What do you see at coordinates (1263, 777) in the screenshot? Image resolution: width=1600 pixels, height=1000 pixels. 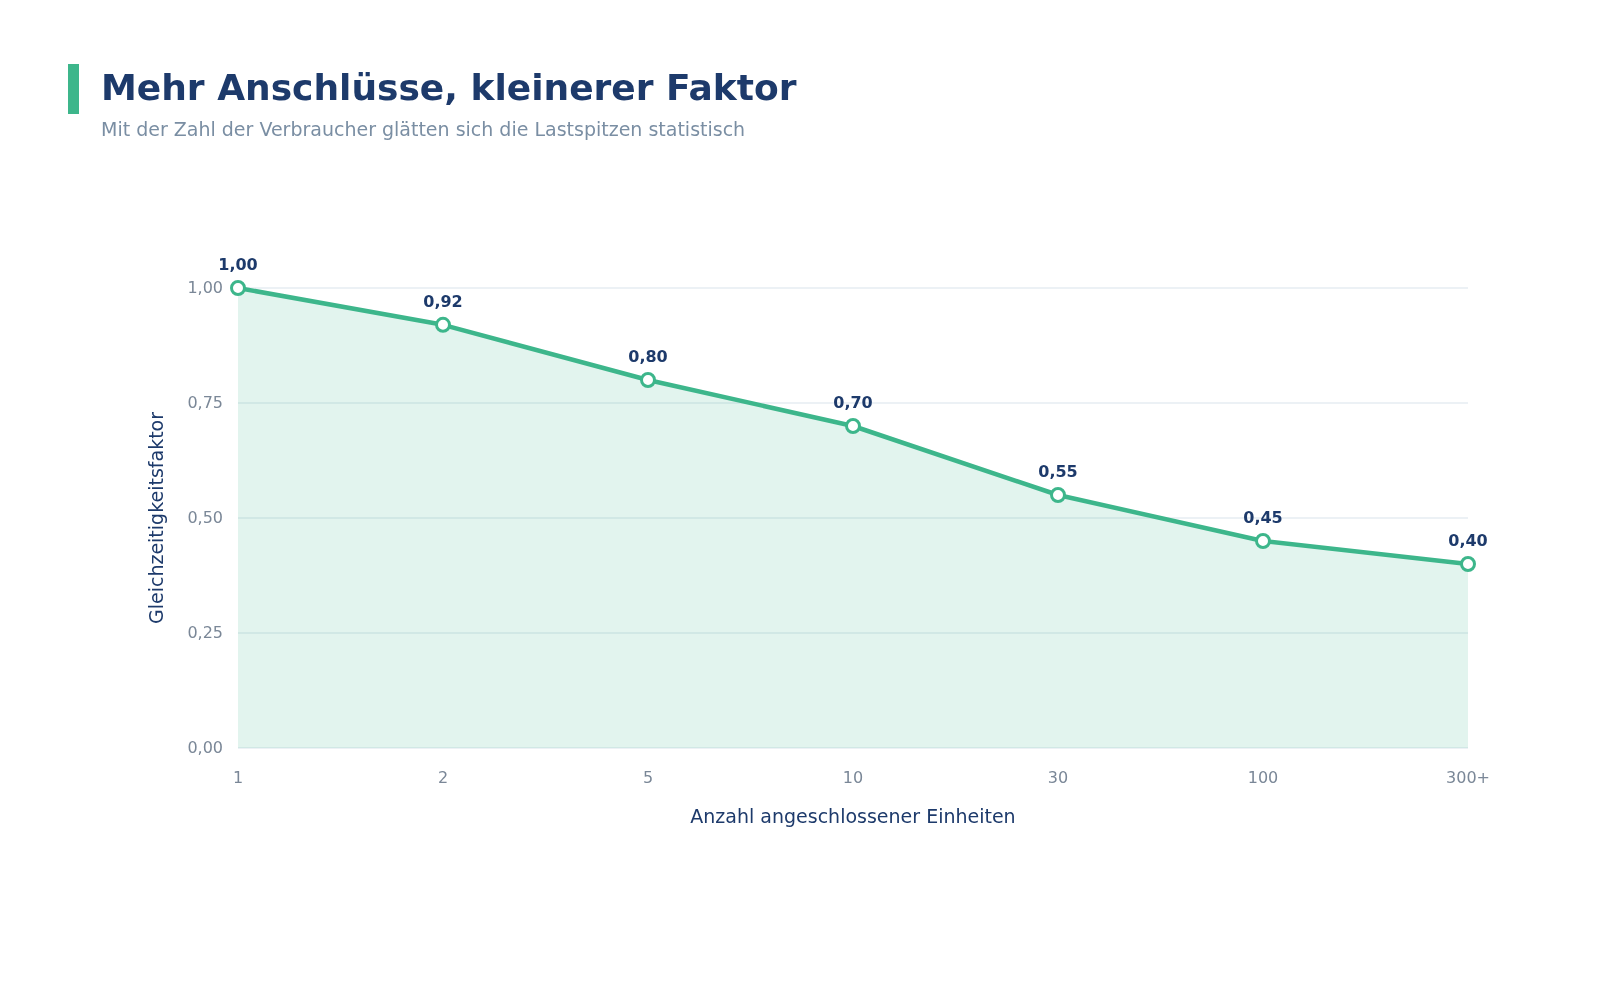 I see `x-tick-label: 100` at bounding box center [1263, 777].